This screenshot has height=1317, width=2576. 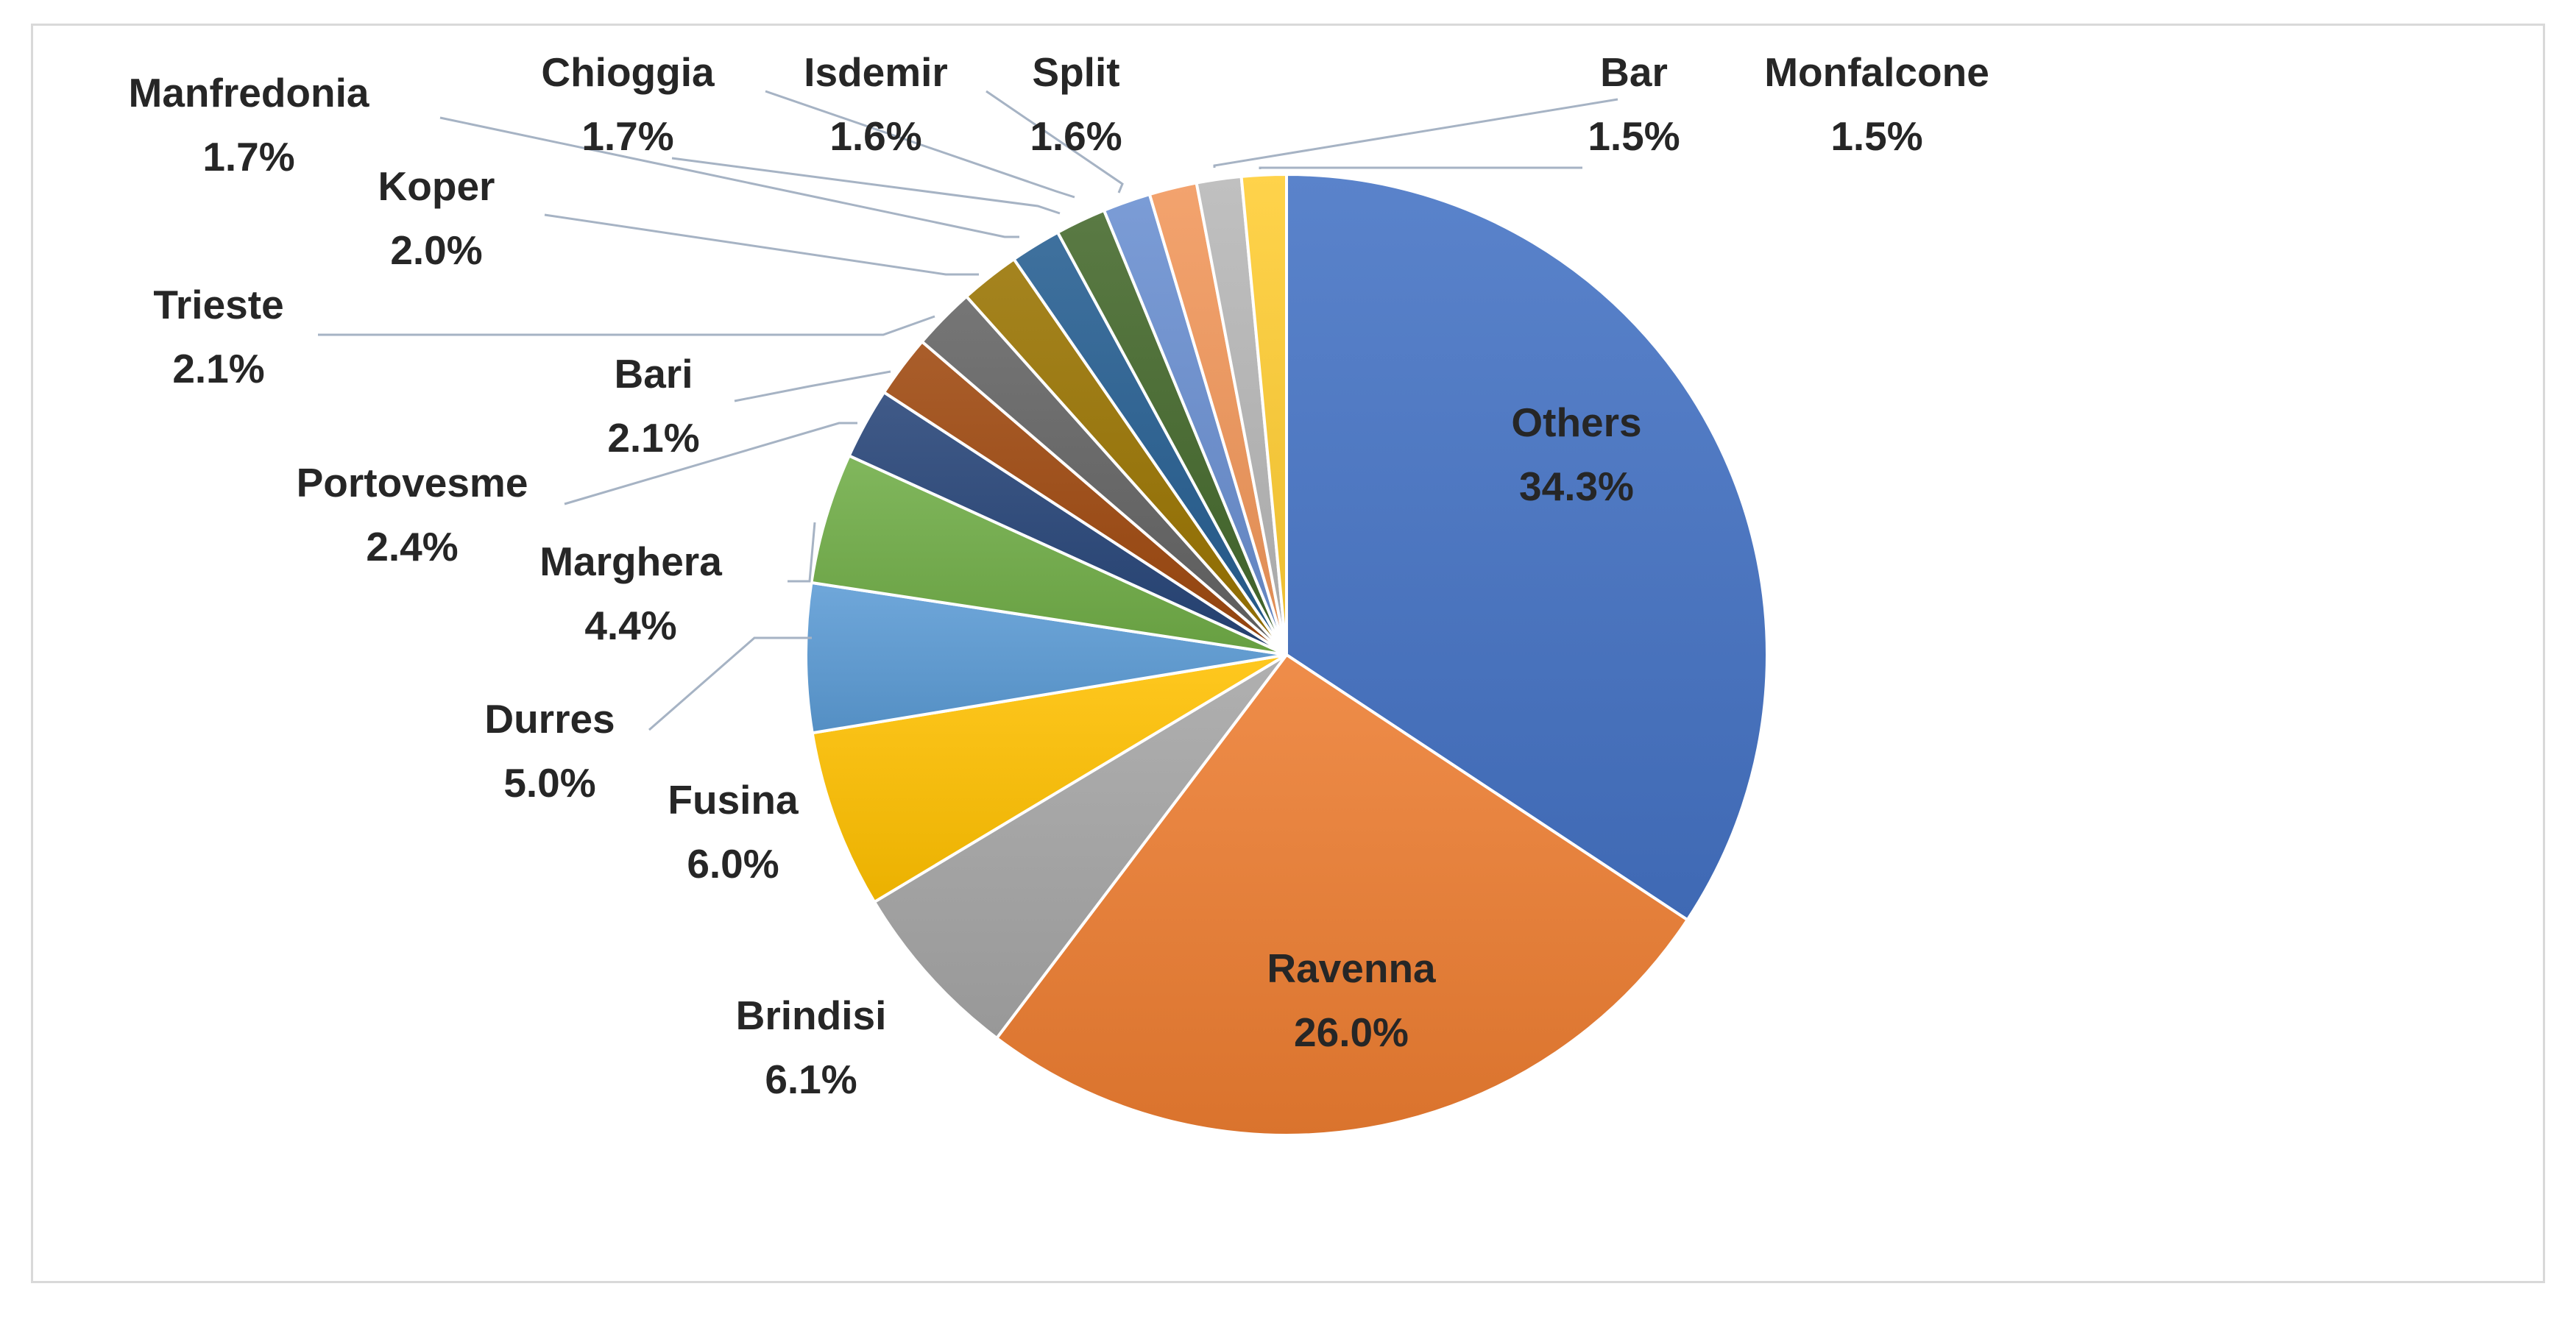 What do you see at coordinates (1075, 72) in the screenshot?
I see `slice-label-split: Split` at bounding box center [1075, 72].